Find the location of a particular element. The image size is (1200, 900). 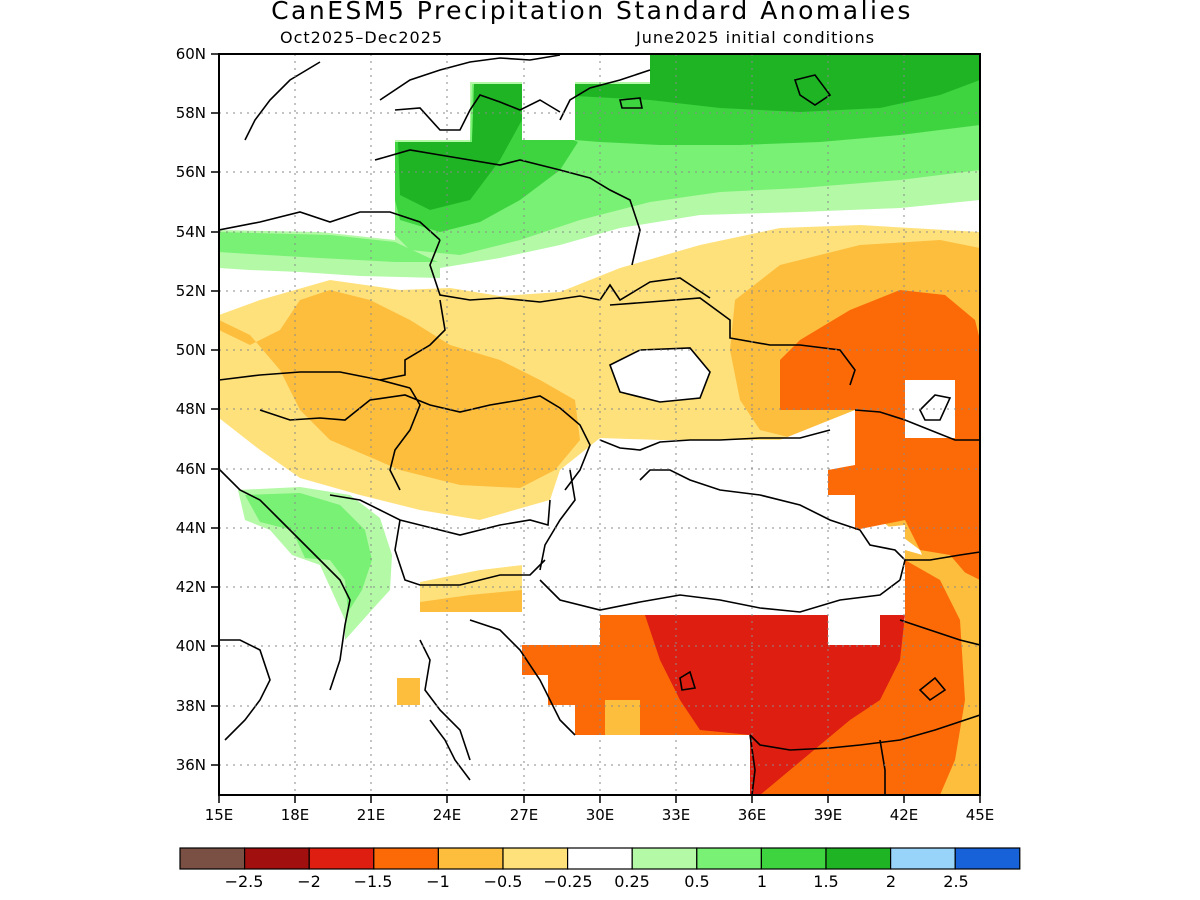

lat-label: 52N is located at coordinates (191, 291).